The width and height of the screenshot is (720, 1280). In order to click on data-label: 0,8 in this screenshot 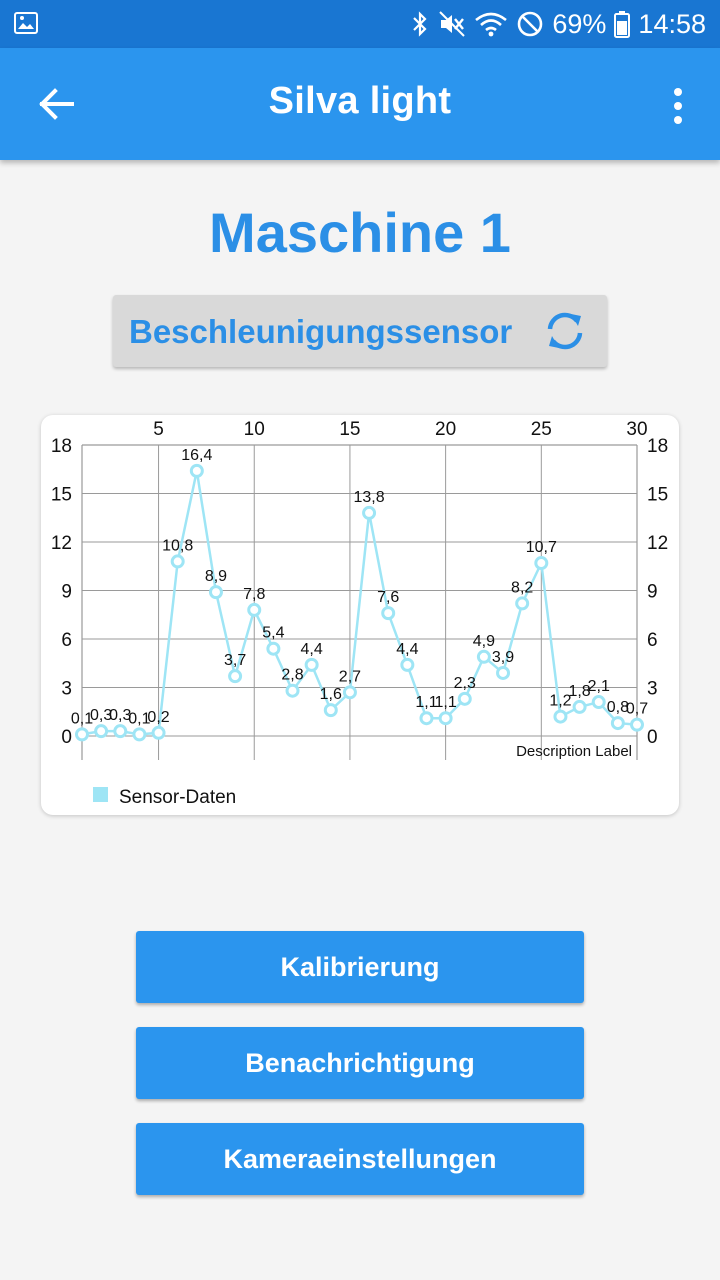, I will do `click(618, 707)`.